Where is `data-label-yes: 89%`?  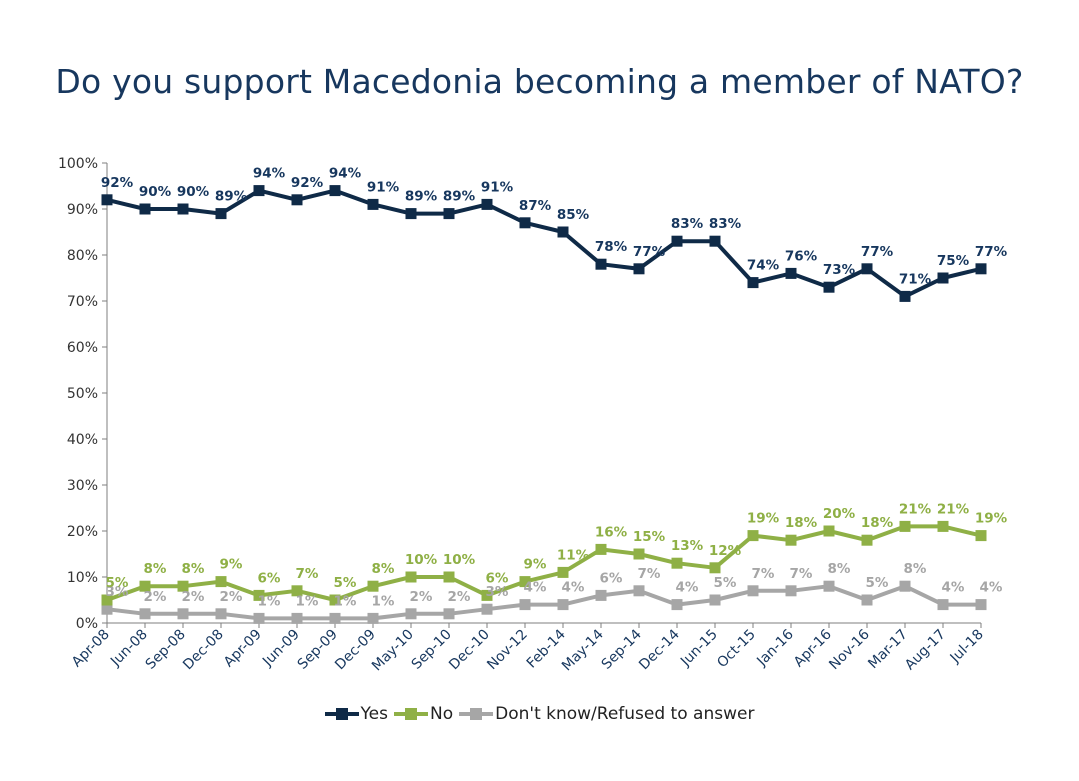
data-label-yes: 89% is located at coordinates (459, 197).